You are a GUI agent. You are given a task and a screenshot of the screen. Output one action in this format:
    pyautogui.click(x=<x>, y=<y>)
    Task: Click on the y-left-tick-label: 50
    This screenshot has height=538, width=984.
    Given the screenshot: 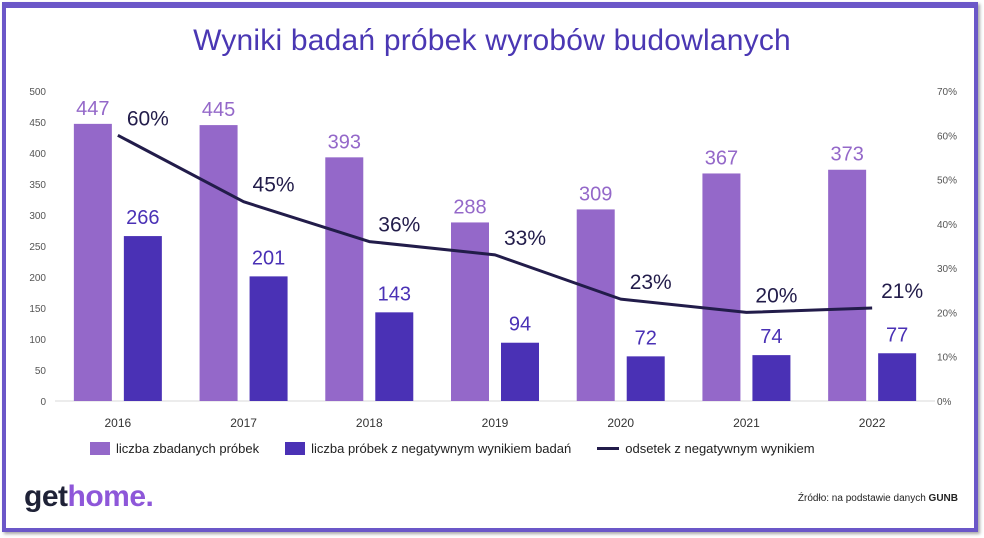 What is the action you would take?
    pyautogui.click(x=41, y=371)
    